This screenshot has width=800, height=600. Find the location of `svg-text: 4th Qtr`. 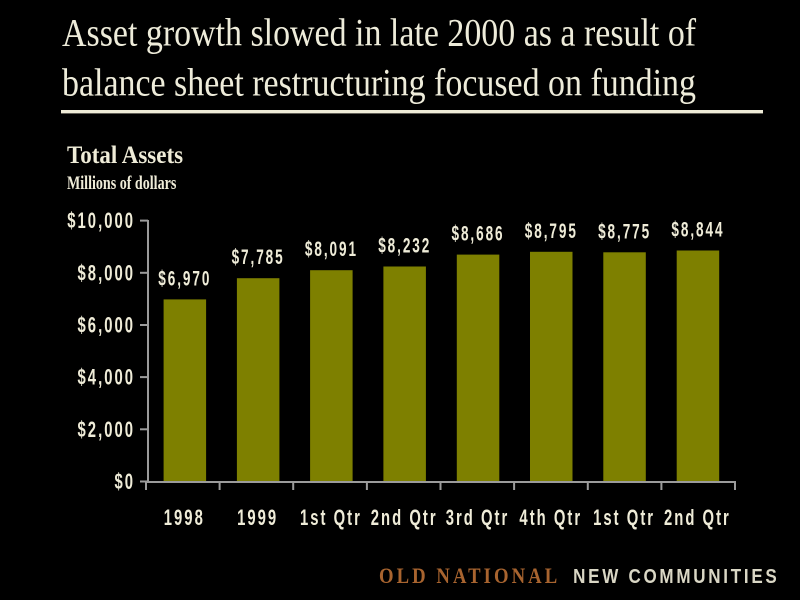

svg-text: 4th Qtr is located at coordinates (550, 517).